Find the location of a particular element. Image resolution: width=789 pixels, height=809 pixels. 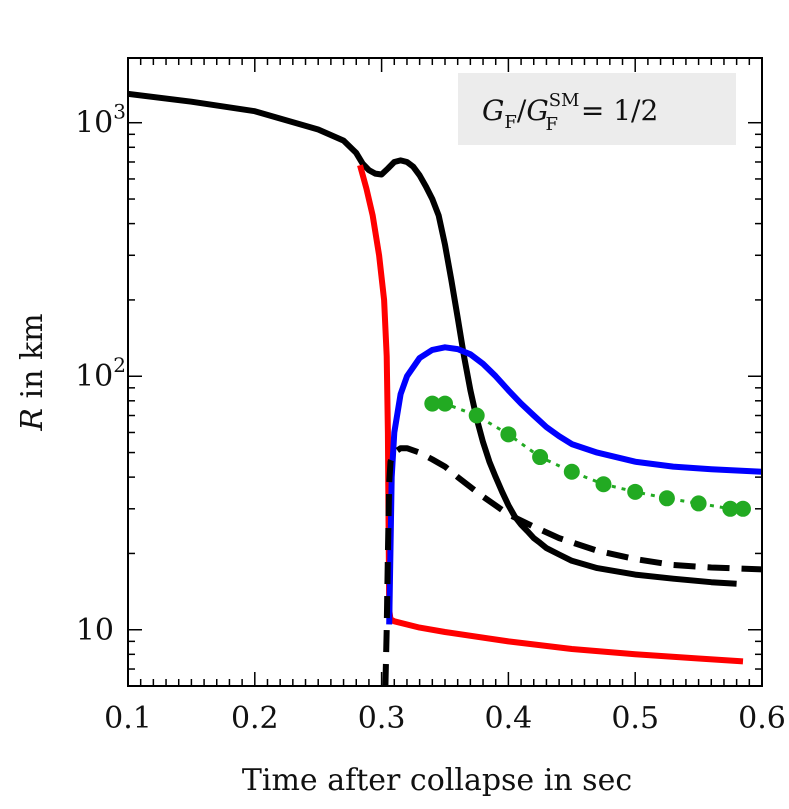

y-tick-label: 10² is located at coordinates (100, 373).